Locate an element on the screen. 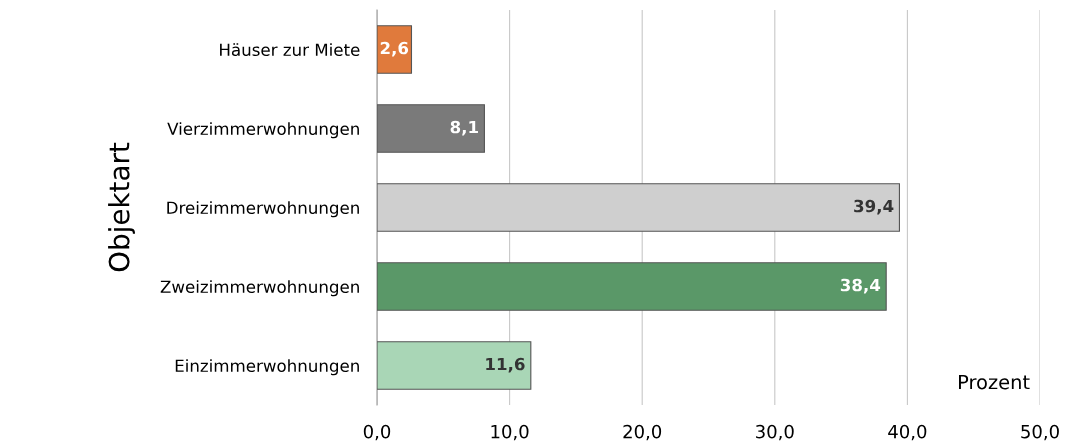 Image resolution: width=1072 pixels, height=444 pixels. x-tick-label: 10,0 is located at coordinates (510, 432).